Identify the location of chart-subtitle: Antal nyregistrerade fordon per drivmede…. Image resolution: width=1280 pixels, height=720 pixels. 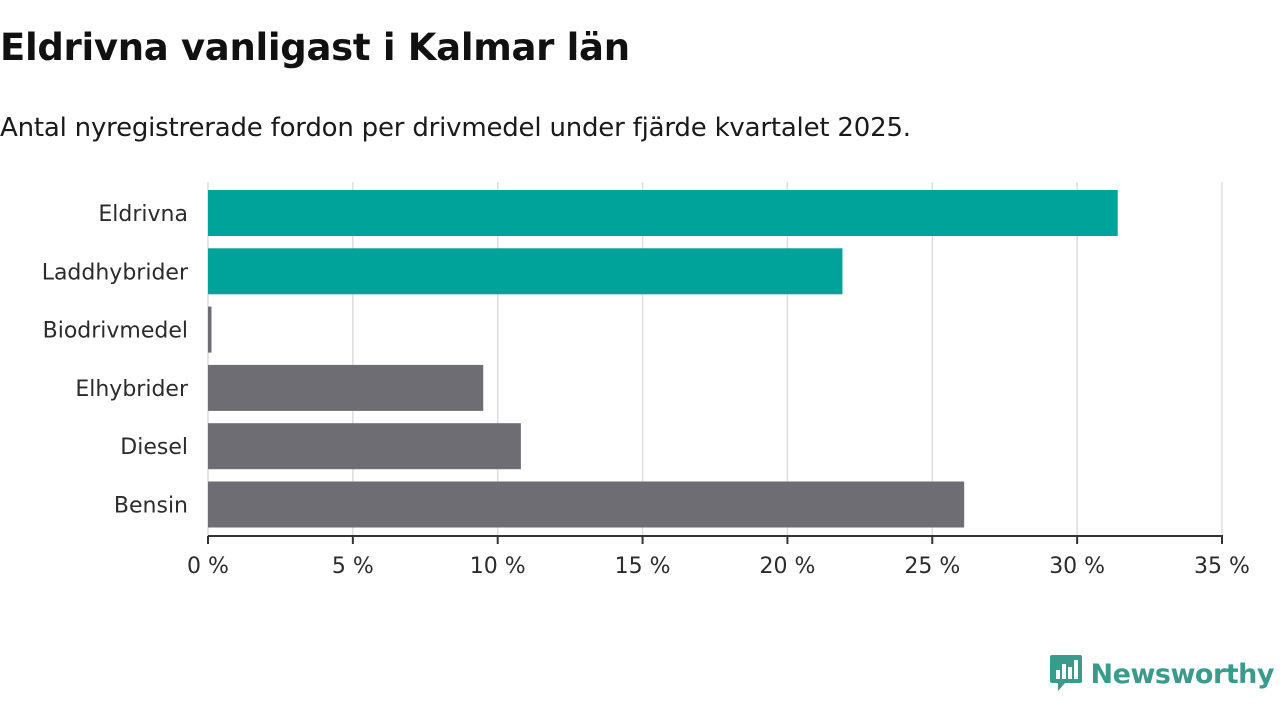
(455, 128).